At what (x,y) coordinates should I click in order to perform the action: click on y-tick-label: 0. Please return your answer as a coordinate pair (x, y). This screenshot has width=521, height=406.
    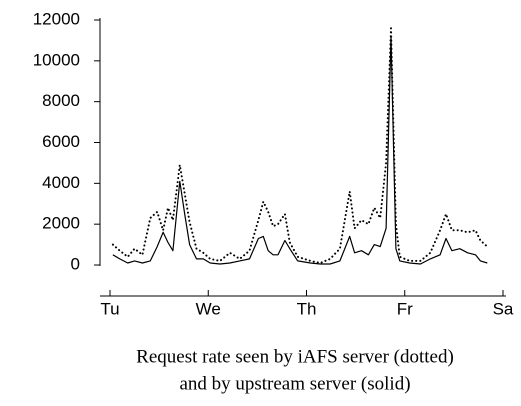
    Looking at the image, I should click on (75, 263).